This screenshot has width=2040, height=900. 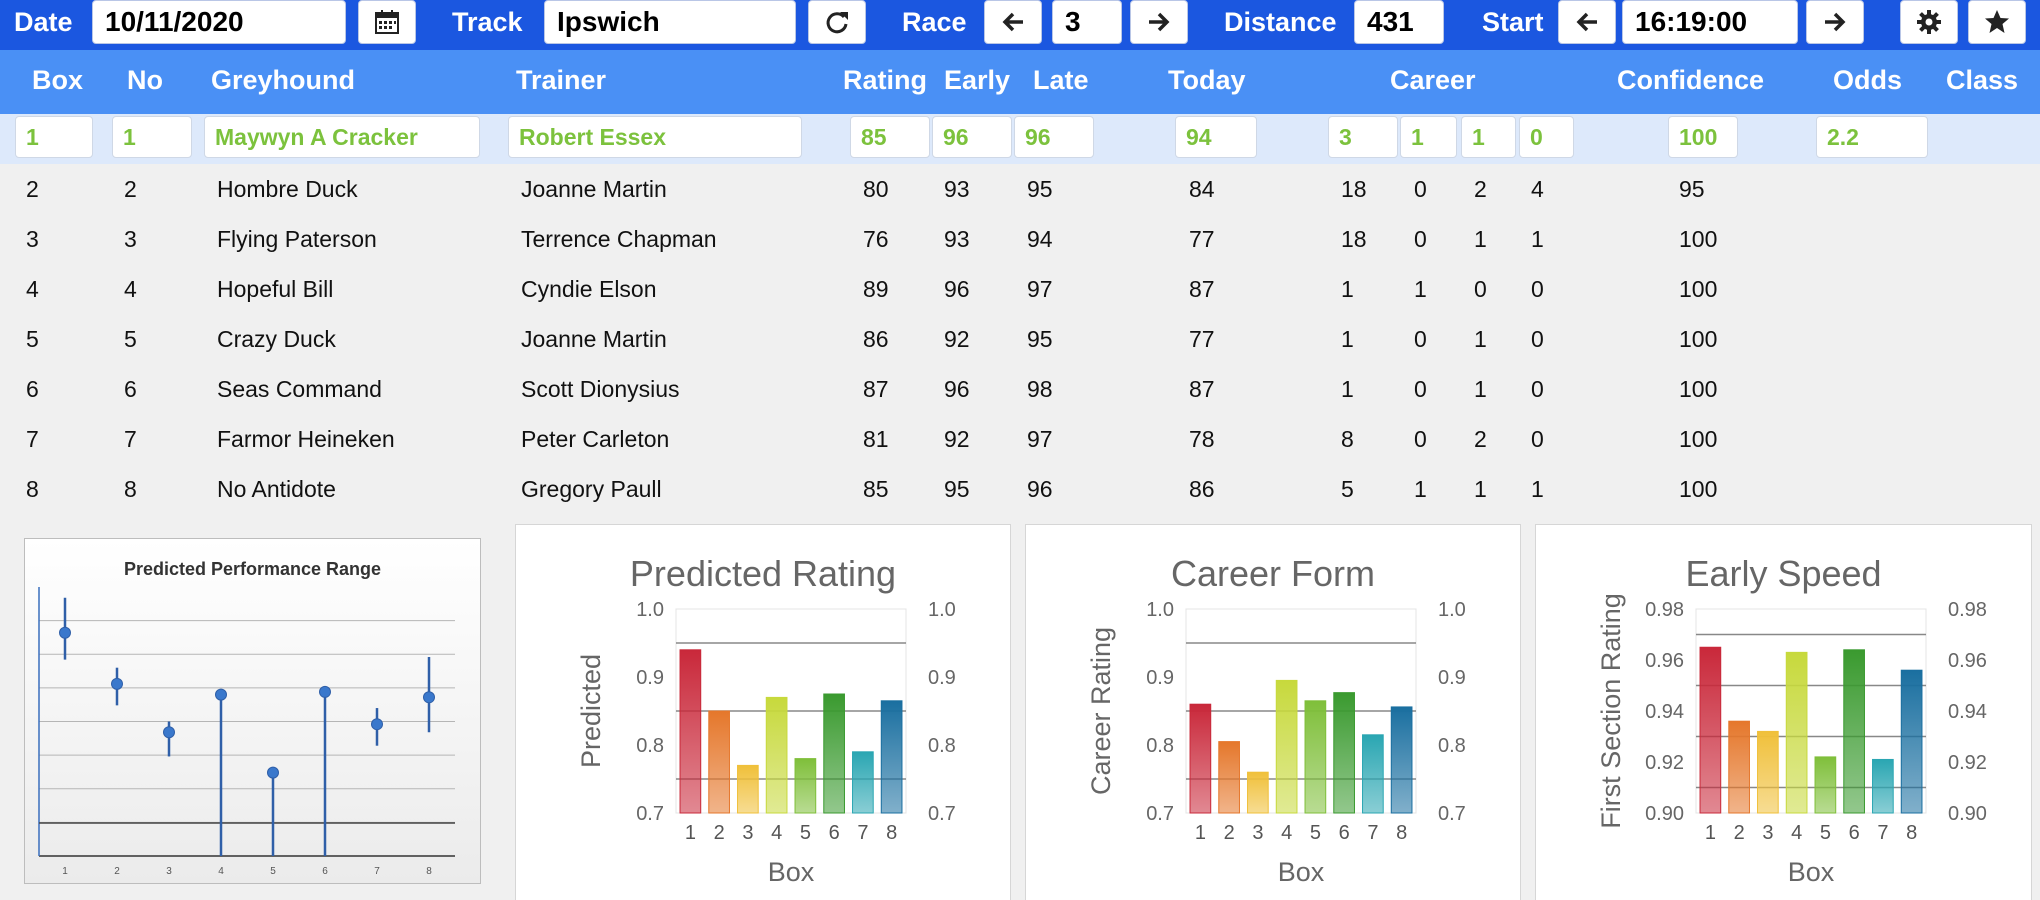 What do you see at coordinates (1054, 137) in the screenshot?
I see `late-field: 96` at bounding box center [1054, 137].